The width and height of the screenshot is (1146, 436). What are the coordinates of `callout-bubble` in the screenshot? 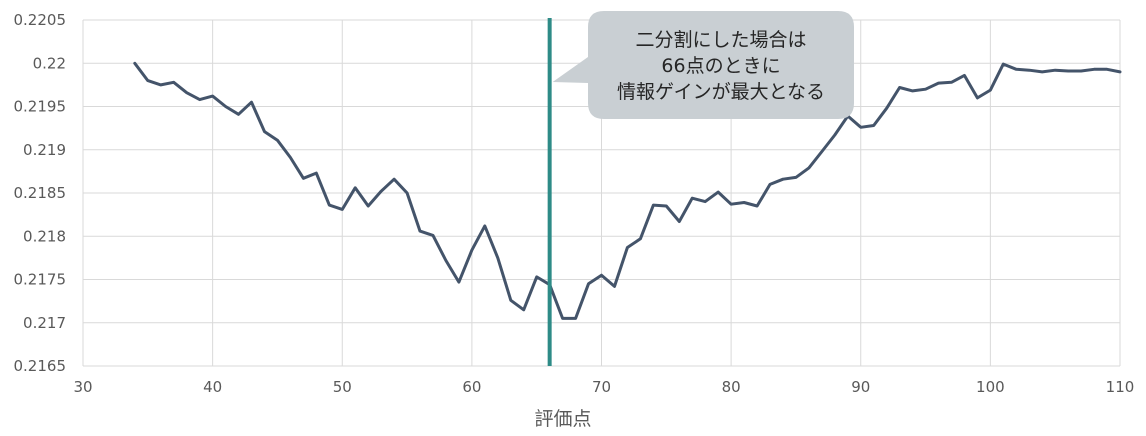 It's located at (703, 65).